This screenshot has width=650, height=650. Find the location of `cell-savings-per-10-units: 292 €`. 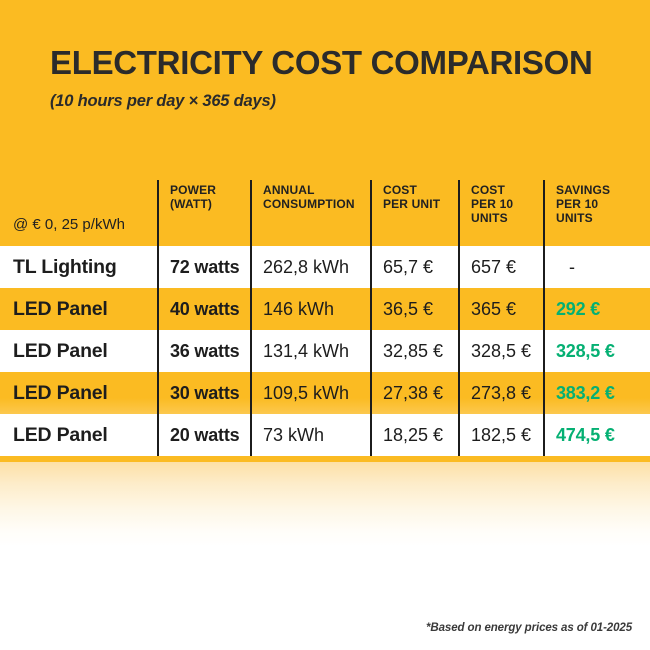

cell-savings-per-10-units: 292 € is located at coordinates (578, 308).